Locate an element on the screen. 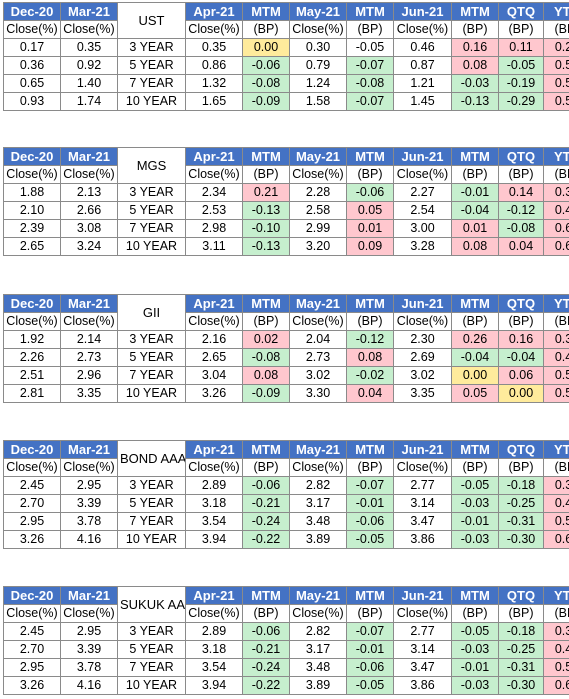  column-header-mtm-apr: MTM is located at coordinates (266, 303).